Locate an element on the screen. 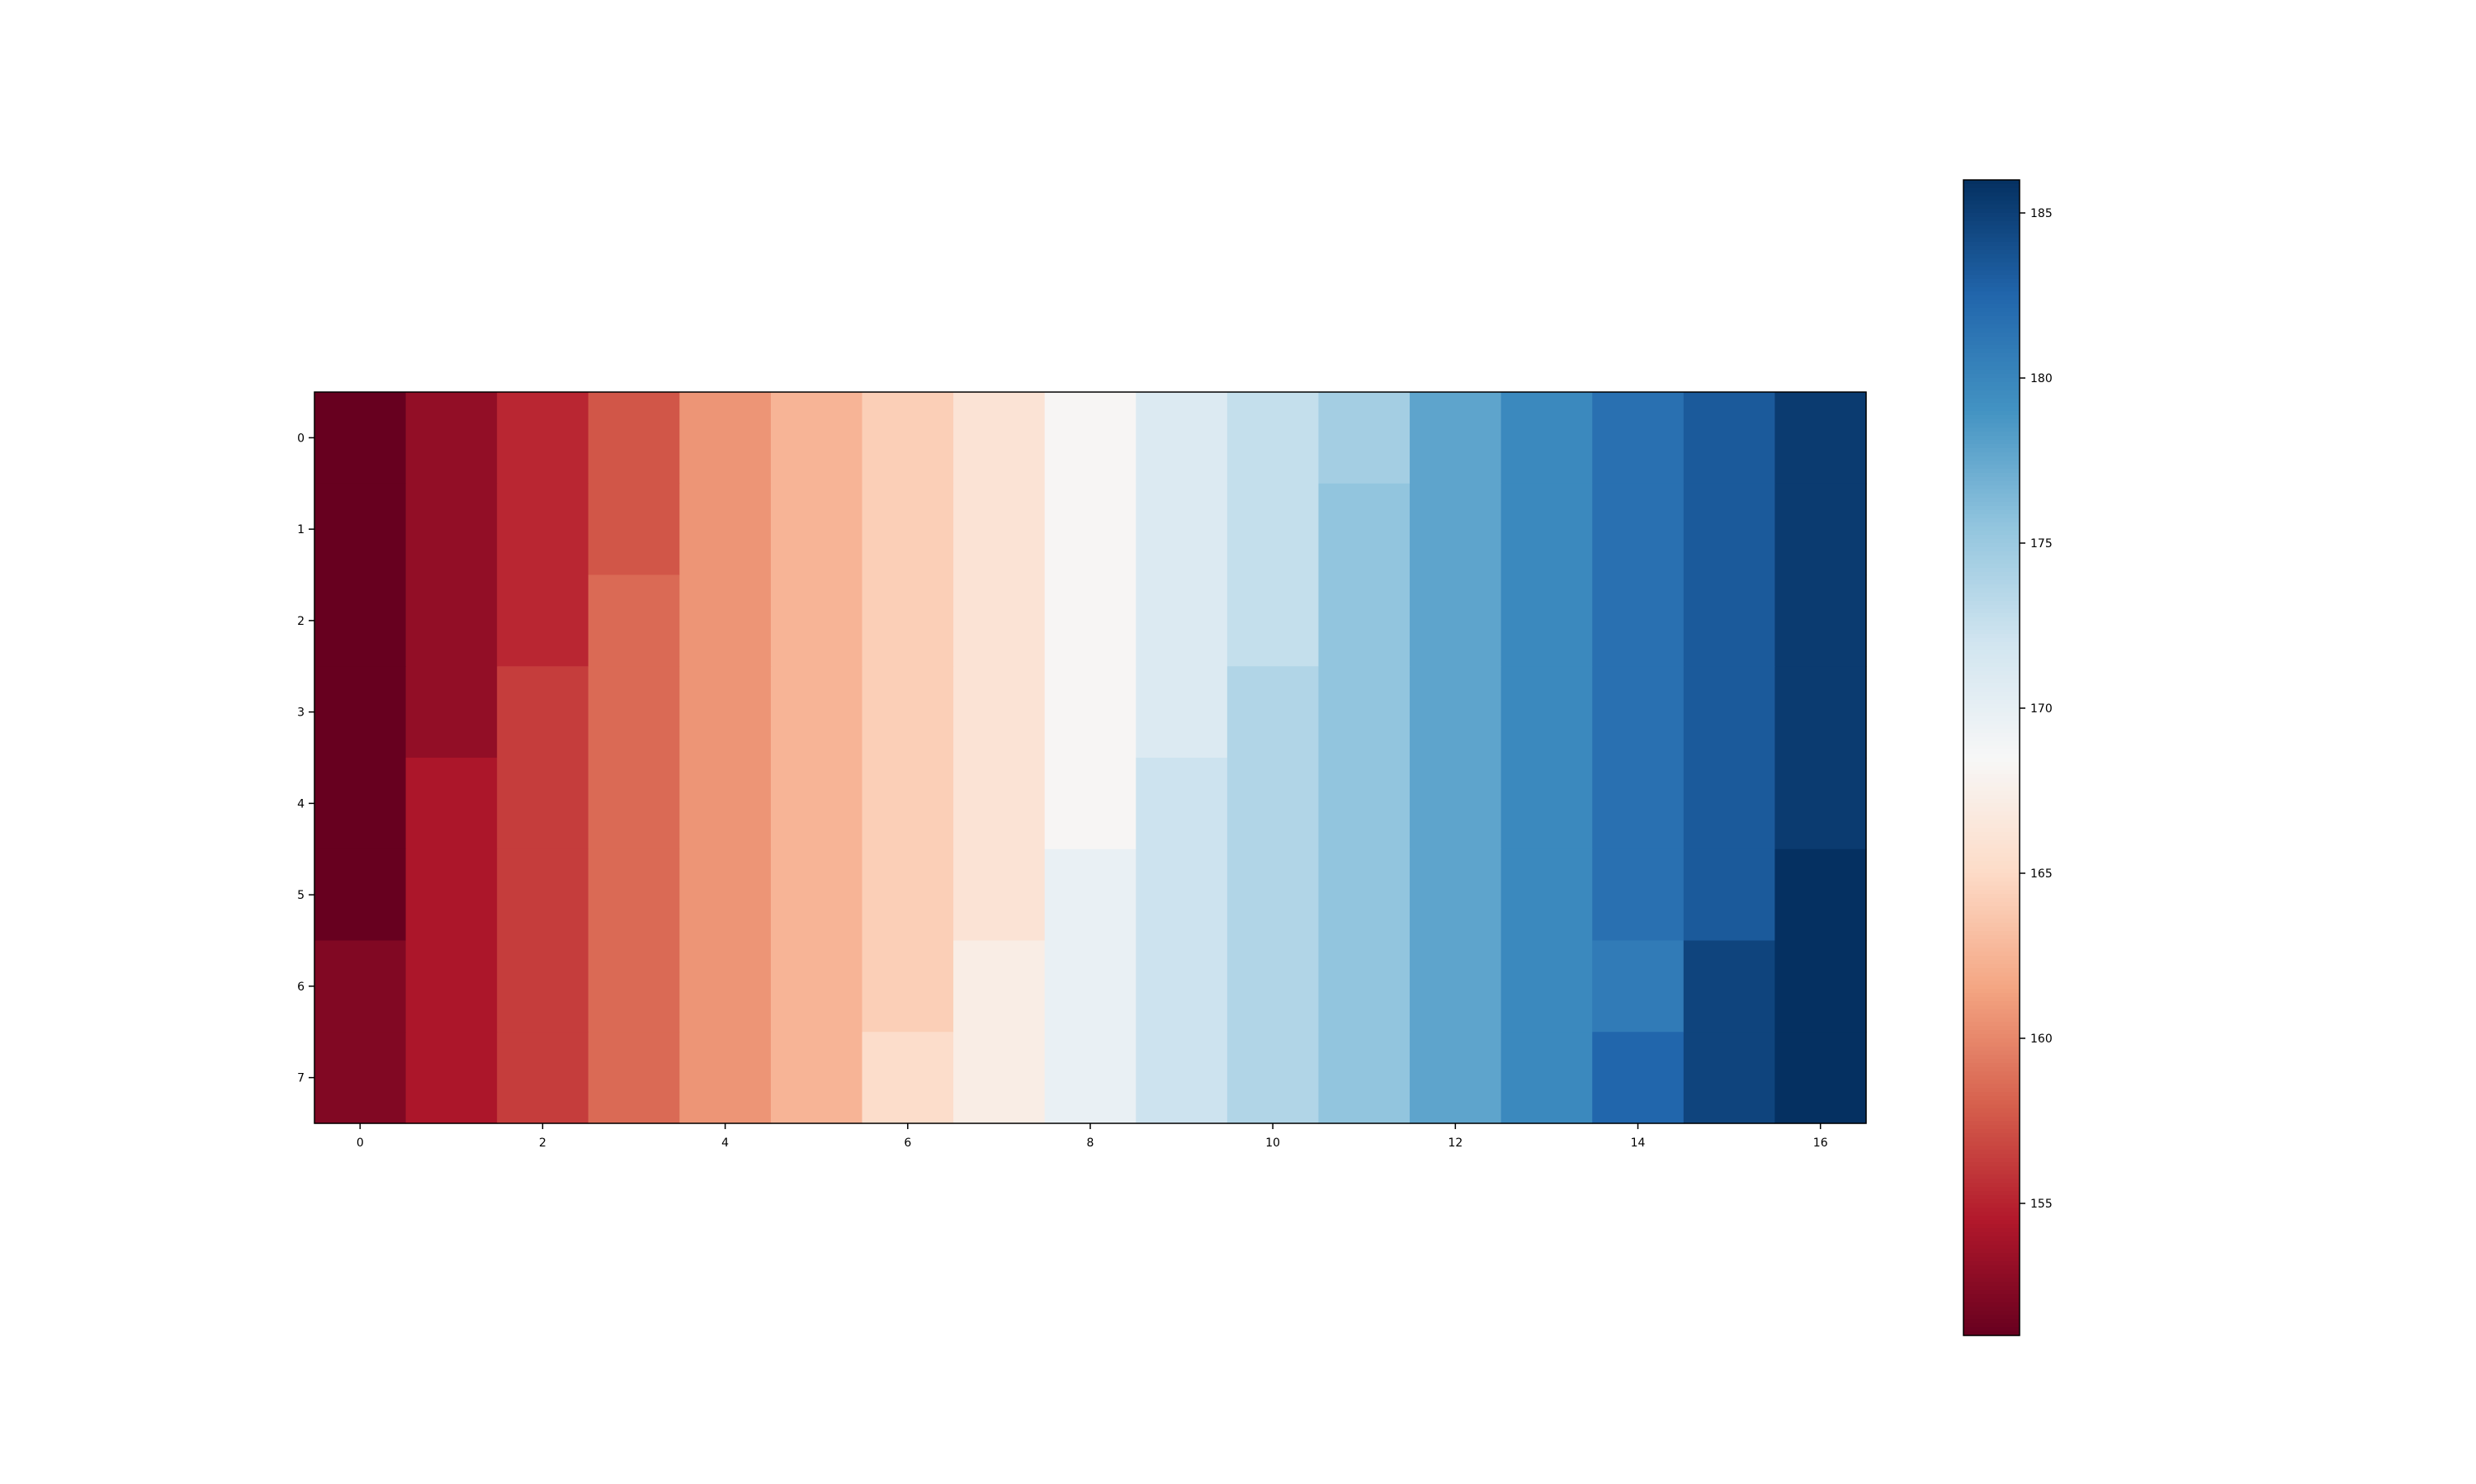 The image size is (2476, 1484). x-tick-label: 0 is located at coordinates (360, 1143).